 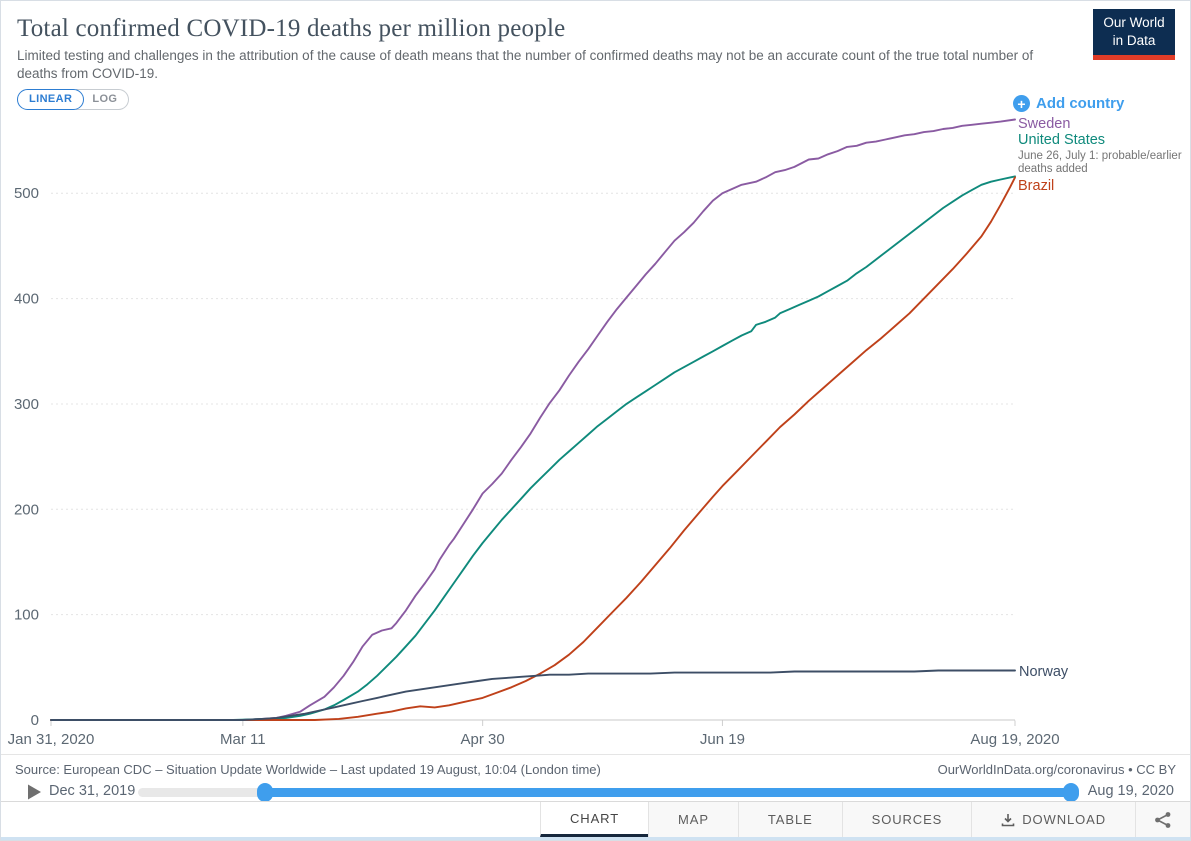 I want to click on legend-item-brazil: Brazil, so click(x=1036, y=185).